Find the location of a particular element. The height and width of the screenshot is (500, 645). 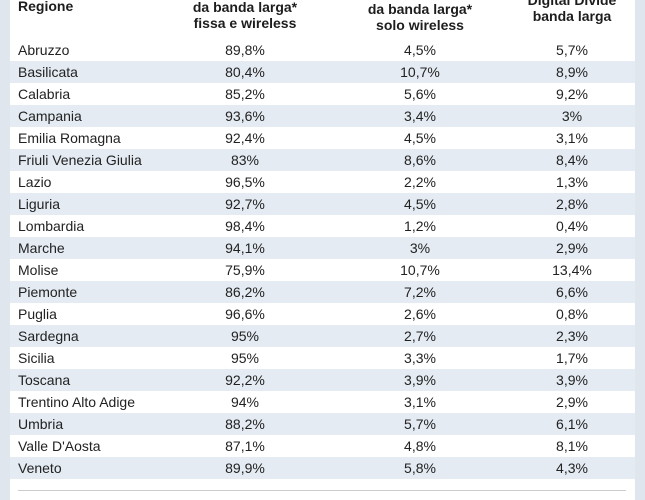

value-cell: 85,2% is located at coordinates (245, 94).